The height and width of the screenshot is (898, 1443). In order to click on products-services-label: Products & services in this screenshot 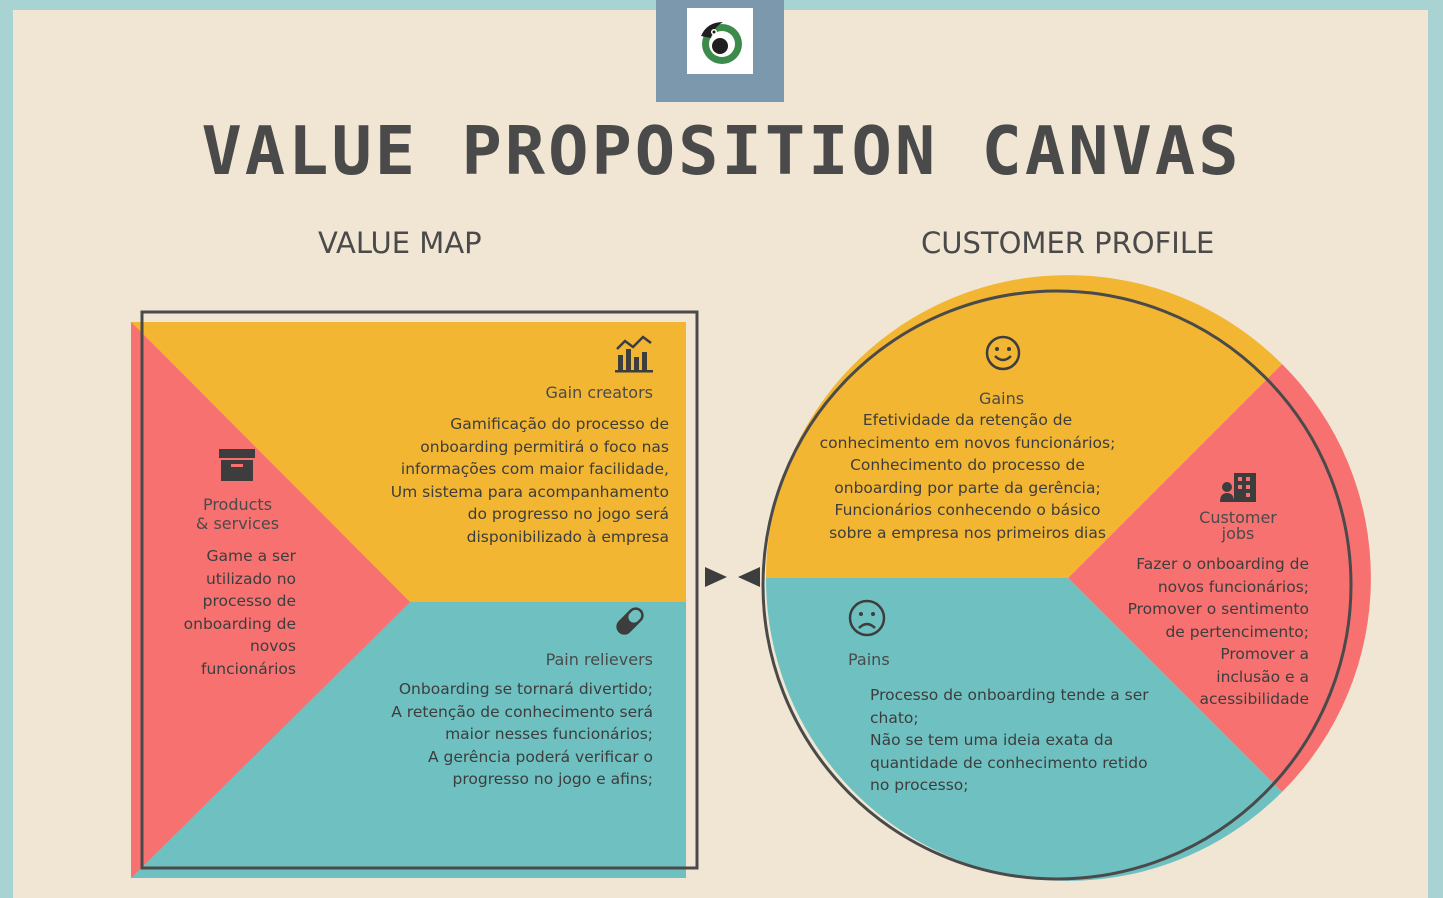, I will do `click(237, 514)`.